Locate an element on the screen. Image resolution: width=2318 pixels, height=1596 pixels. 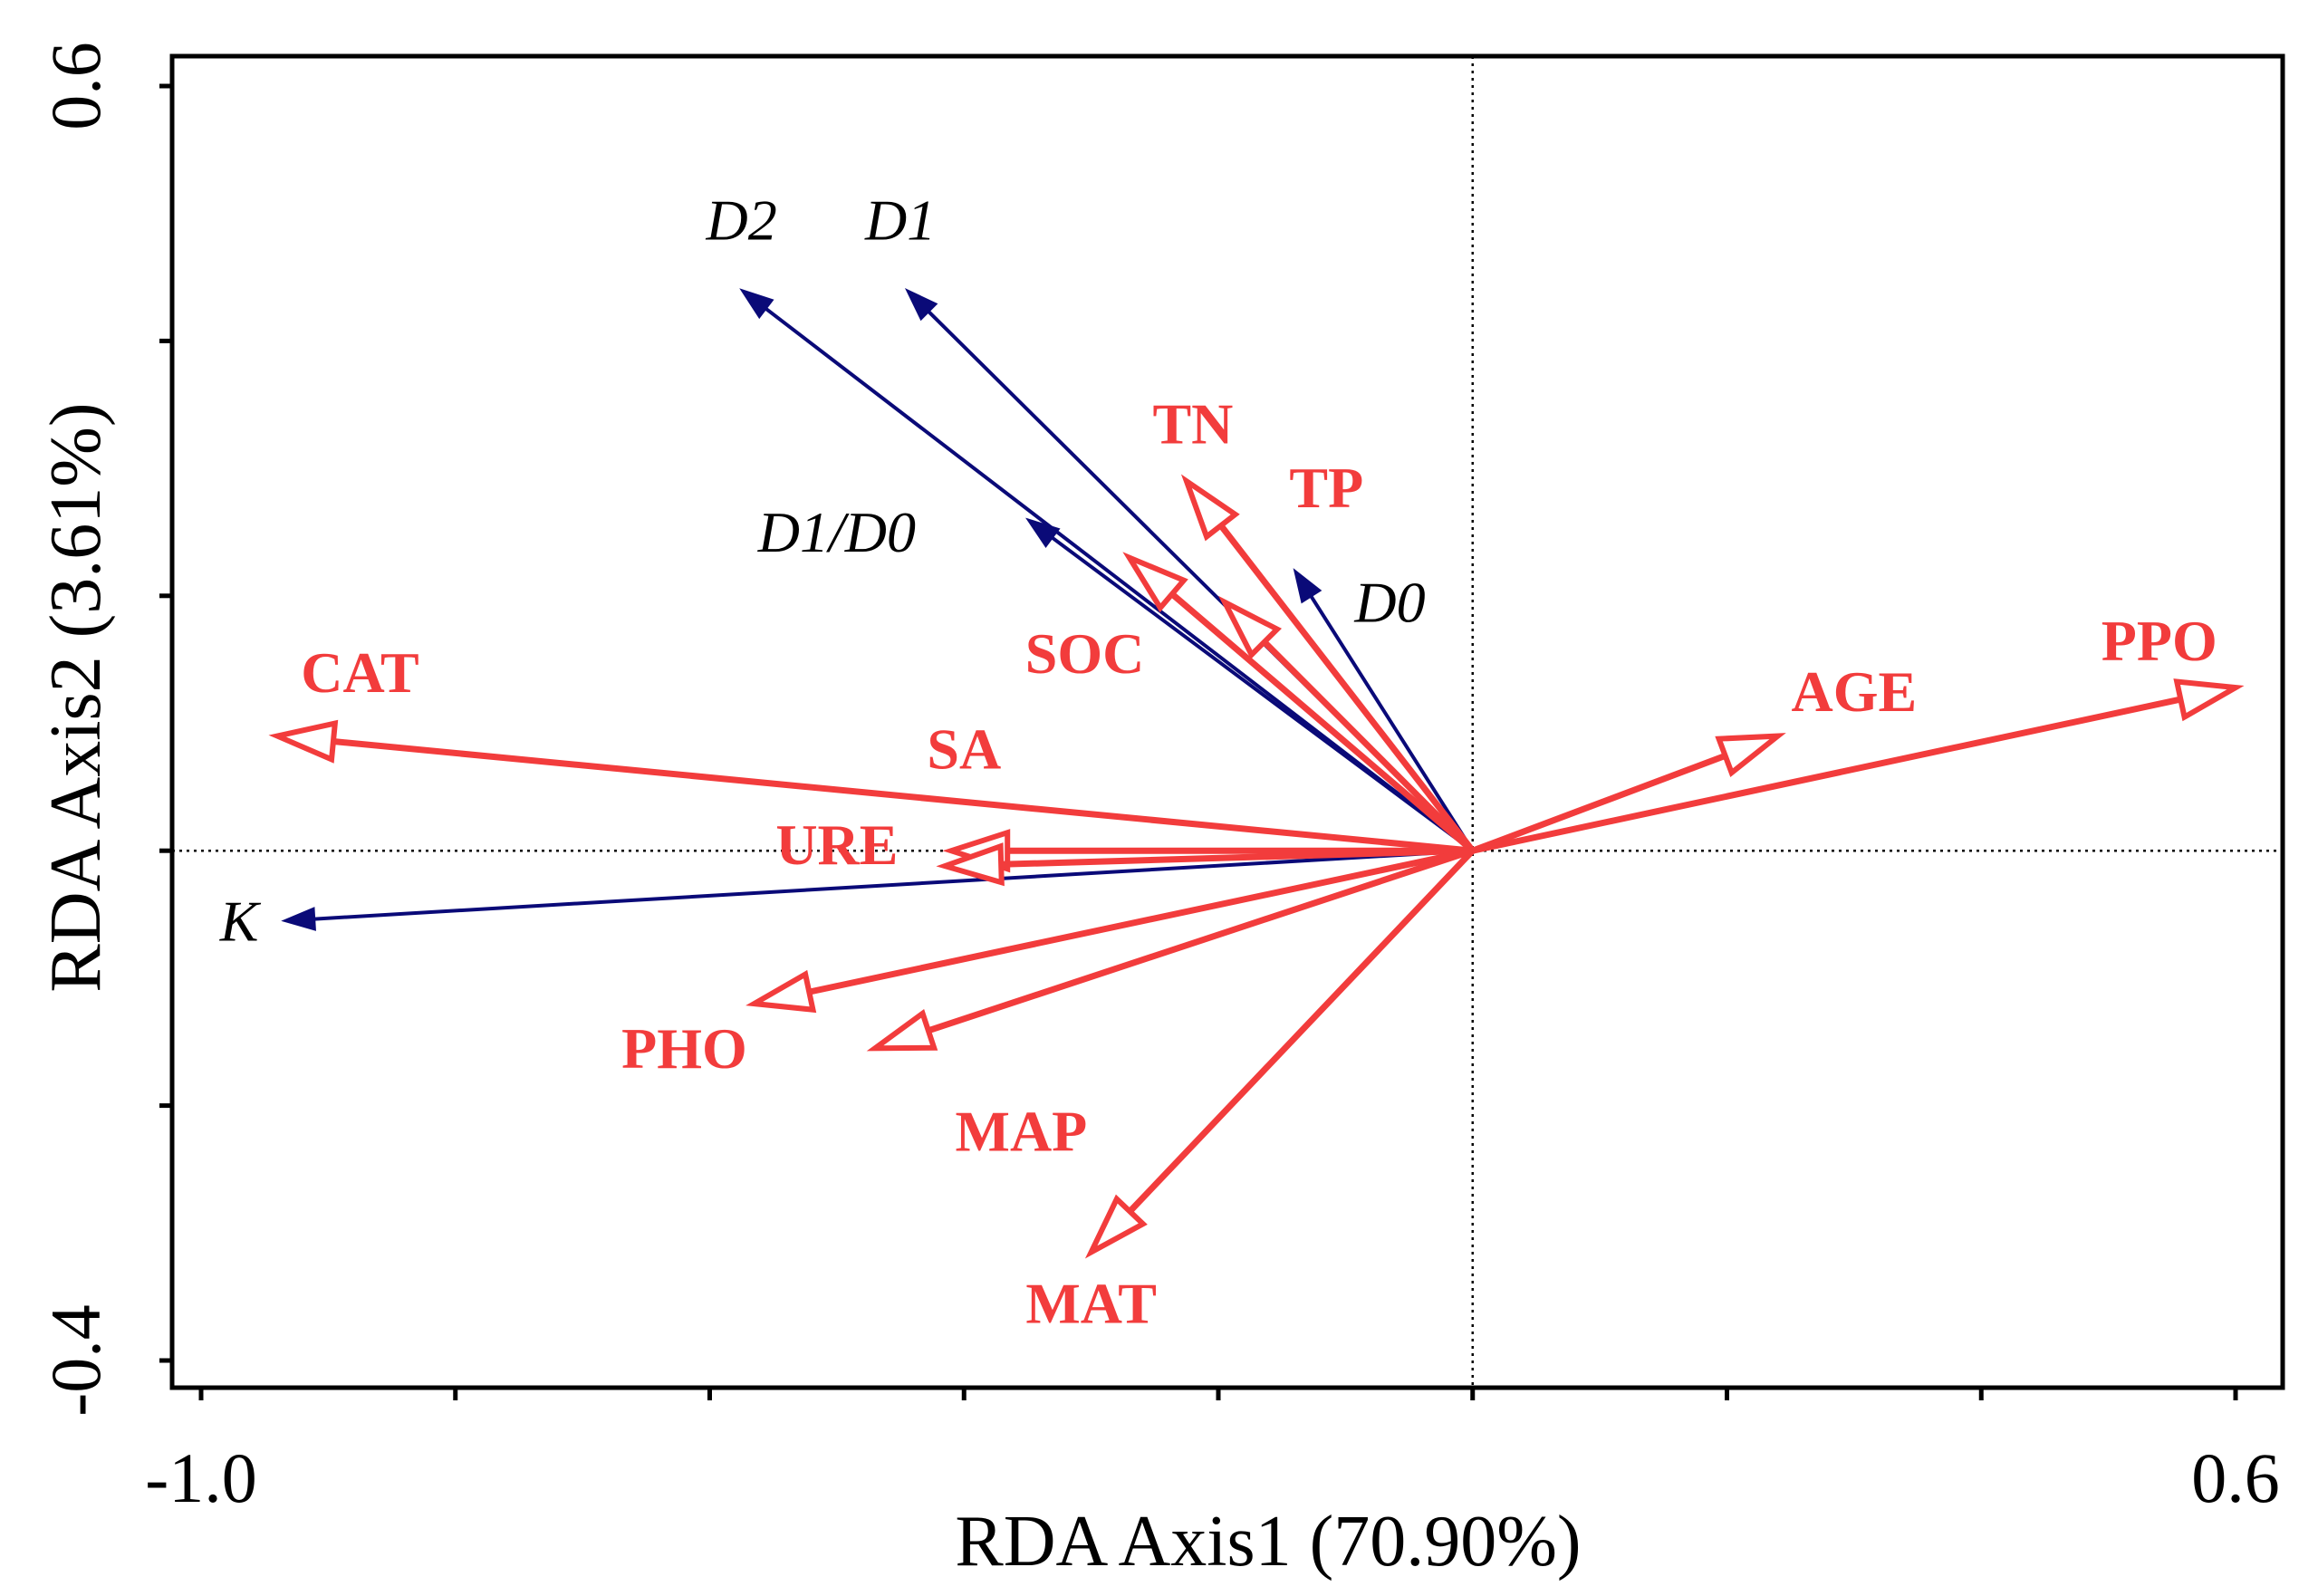
vector-pho is located at coordinates (1141, 921).